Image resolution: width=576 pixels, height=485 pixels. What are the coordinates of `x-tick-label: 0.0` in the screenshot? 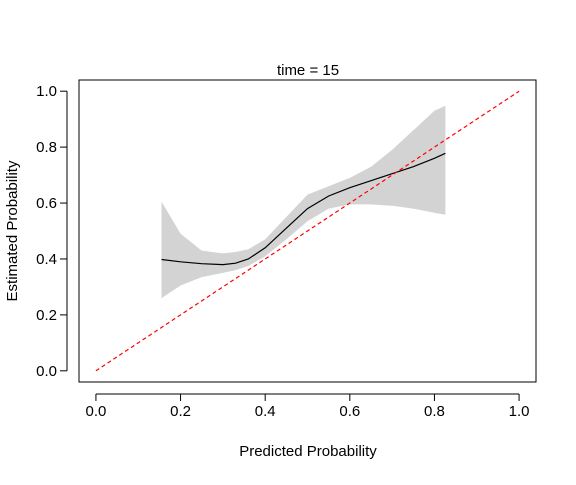 It's located at (95, 411).